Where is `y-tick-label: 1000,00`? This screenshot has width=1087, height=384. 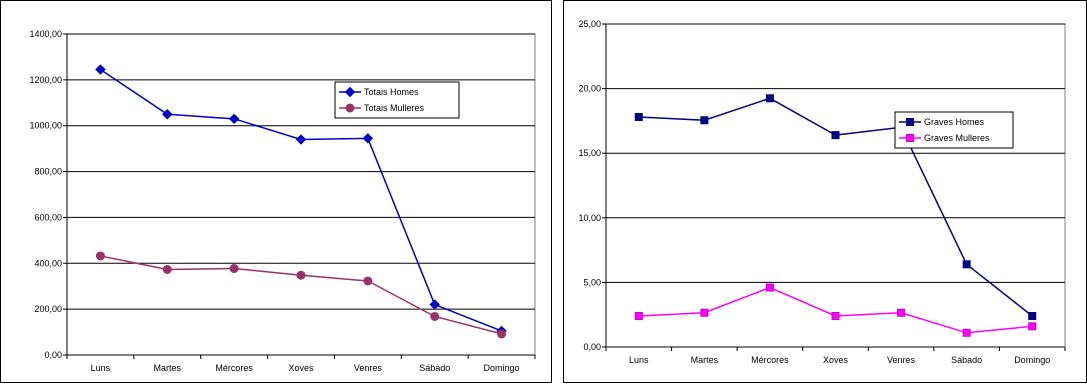 y-tick-label: 1000,00 is located at coordinates (45, 126).